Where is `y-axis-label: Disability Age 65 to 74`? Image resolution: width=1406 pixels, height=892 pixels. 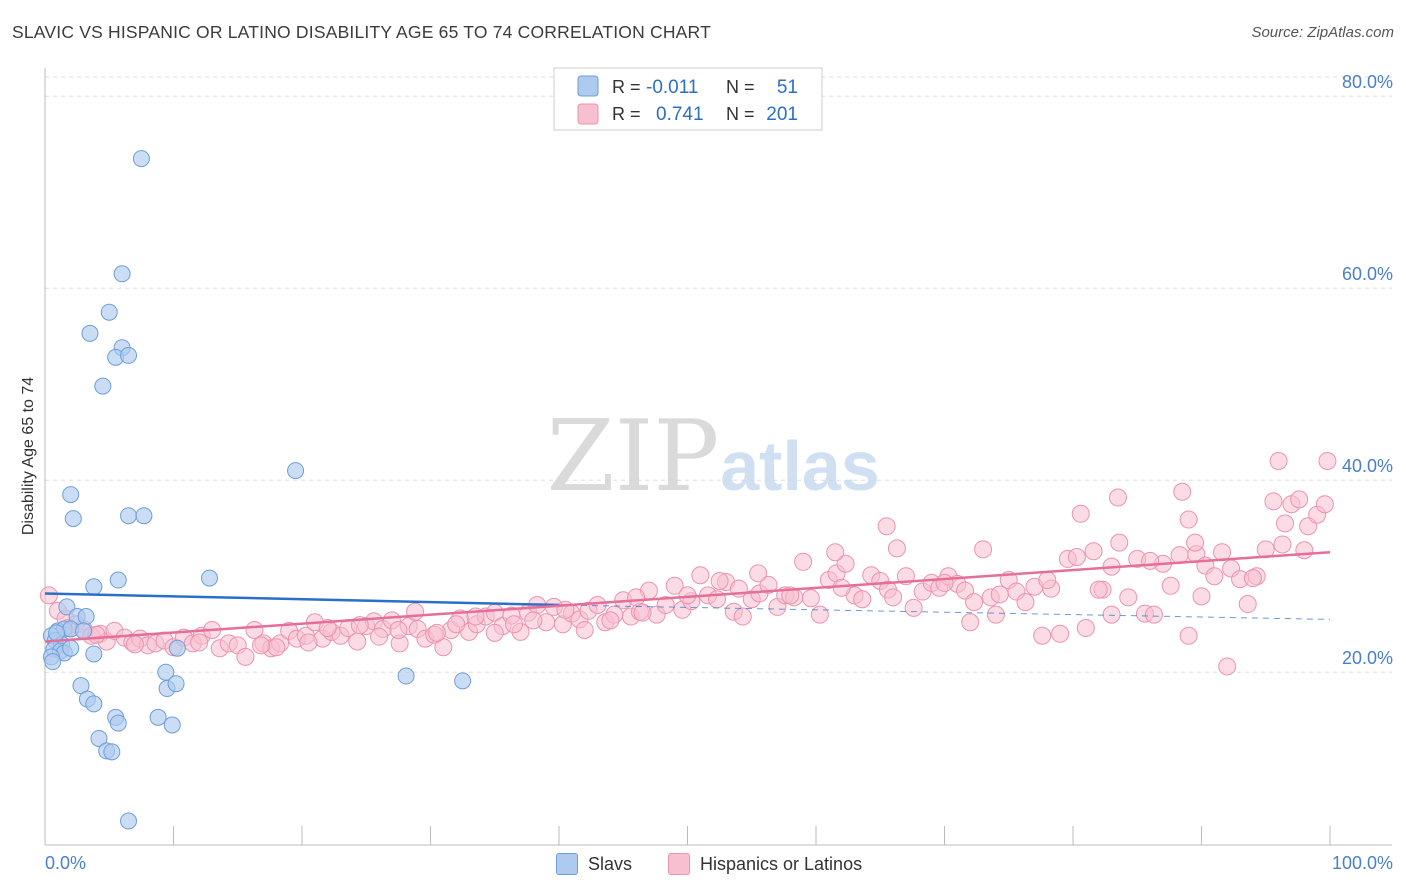 y-axis-label: Disability Age 65 to 74 is located at coordinates (28, 456).